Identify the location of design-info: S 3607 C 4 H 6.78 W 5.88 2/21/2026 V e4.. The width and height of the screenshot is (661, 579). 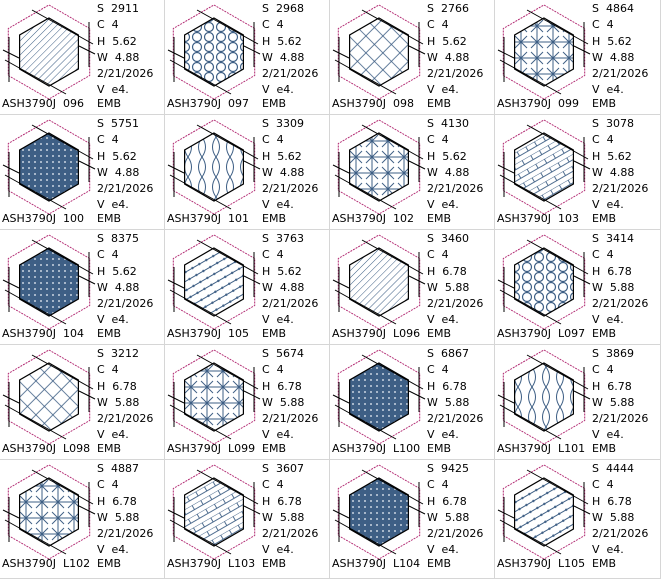
(290, 510).